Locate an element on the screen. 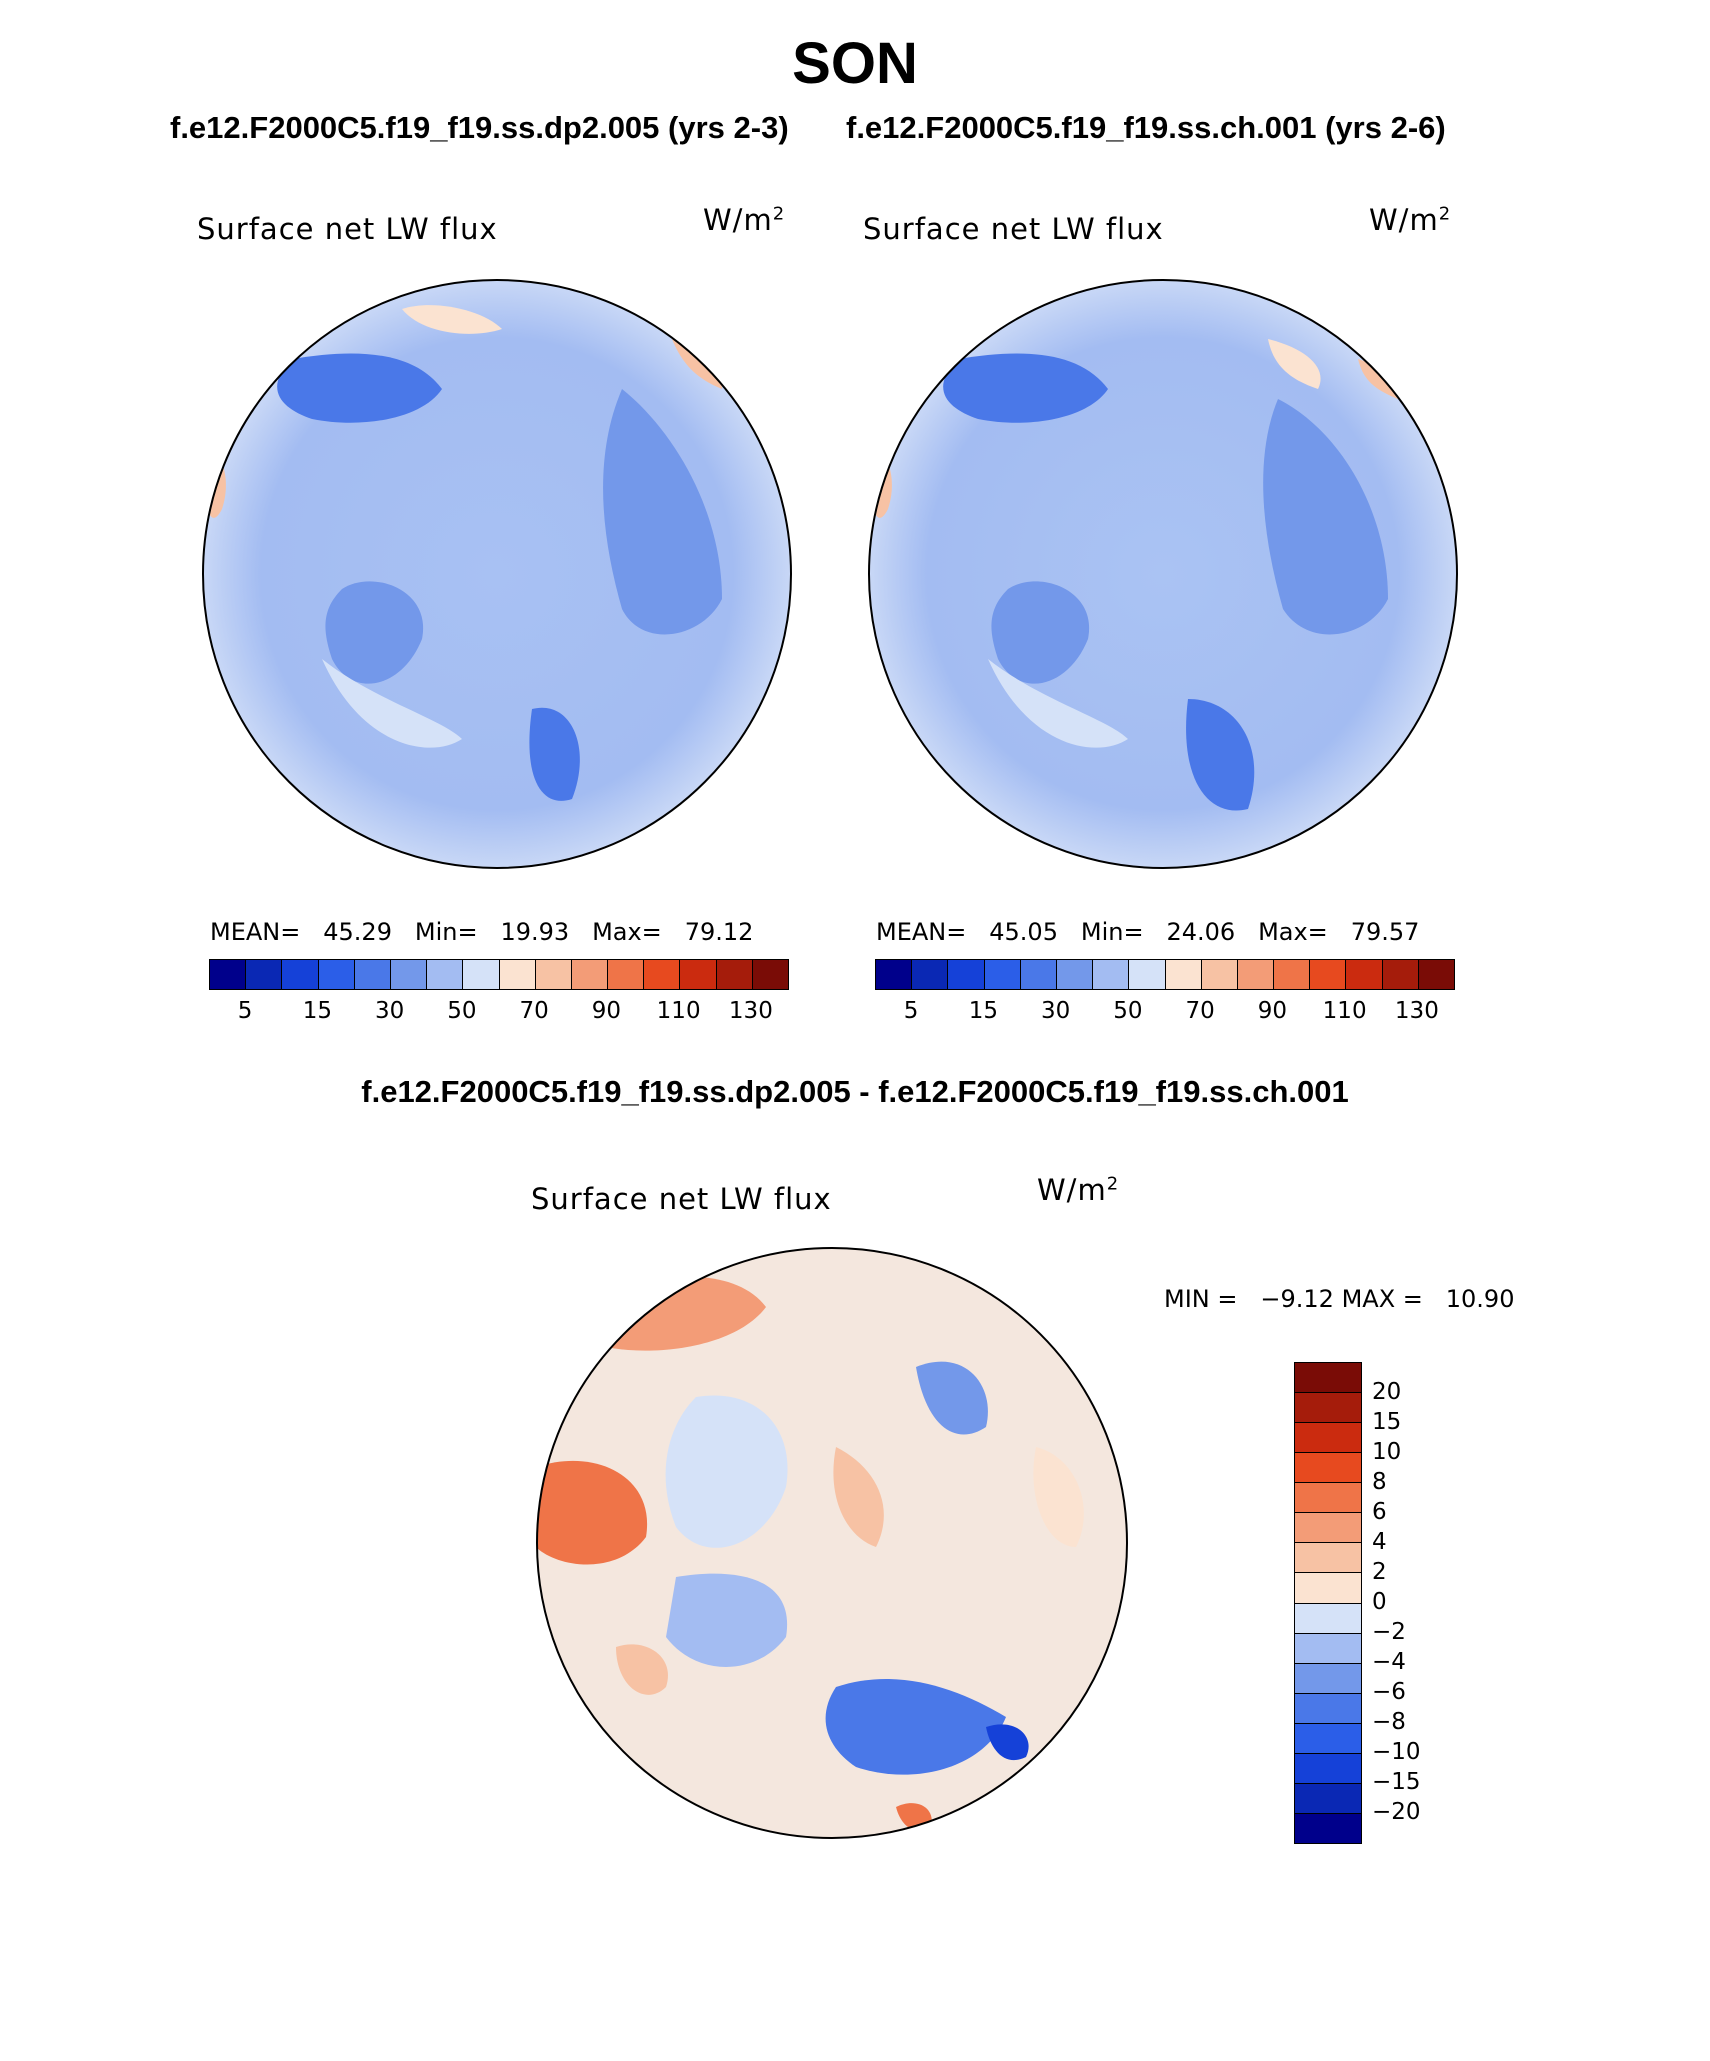  panel3-field-neg-greenland is located at coordinates (727, 1620).